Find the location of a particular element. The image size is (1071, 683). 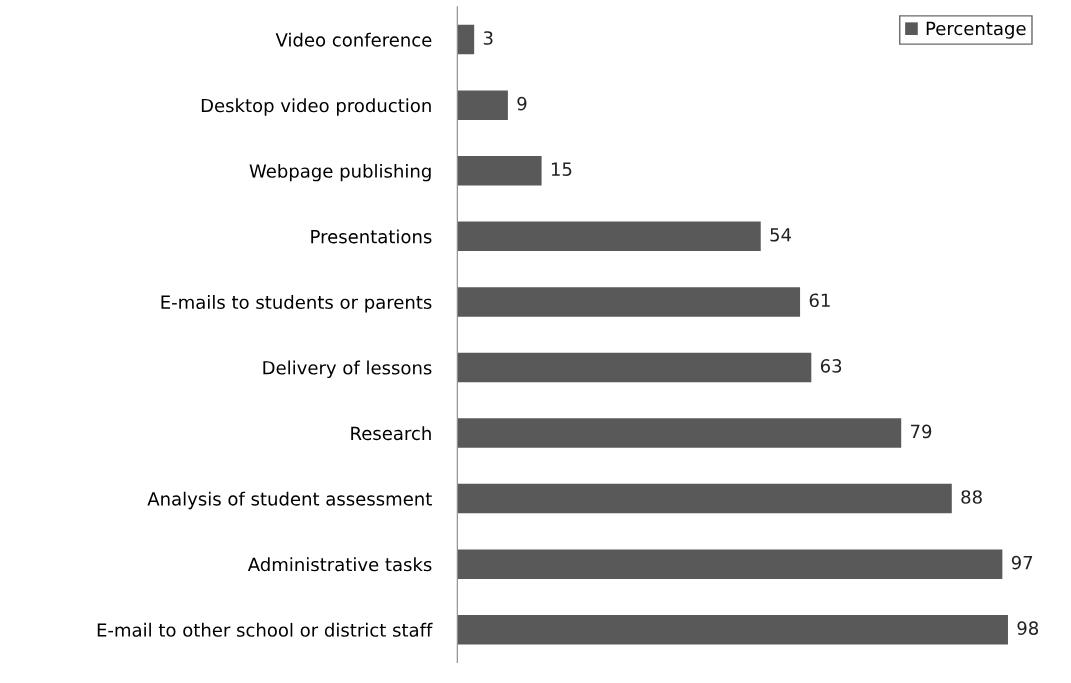

data-label: 15 is located at coordinates (561, 169).